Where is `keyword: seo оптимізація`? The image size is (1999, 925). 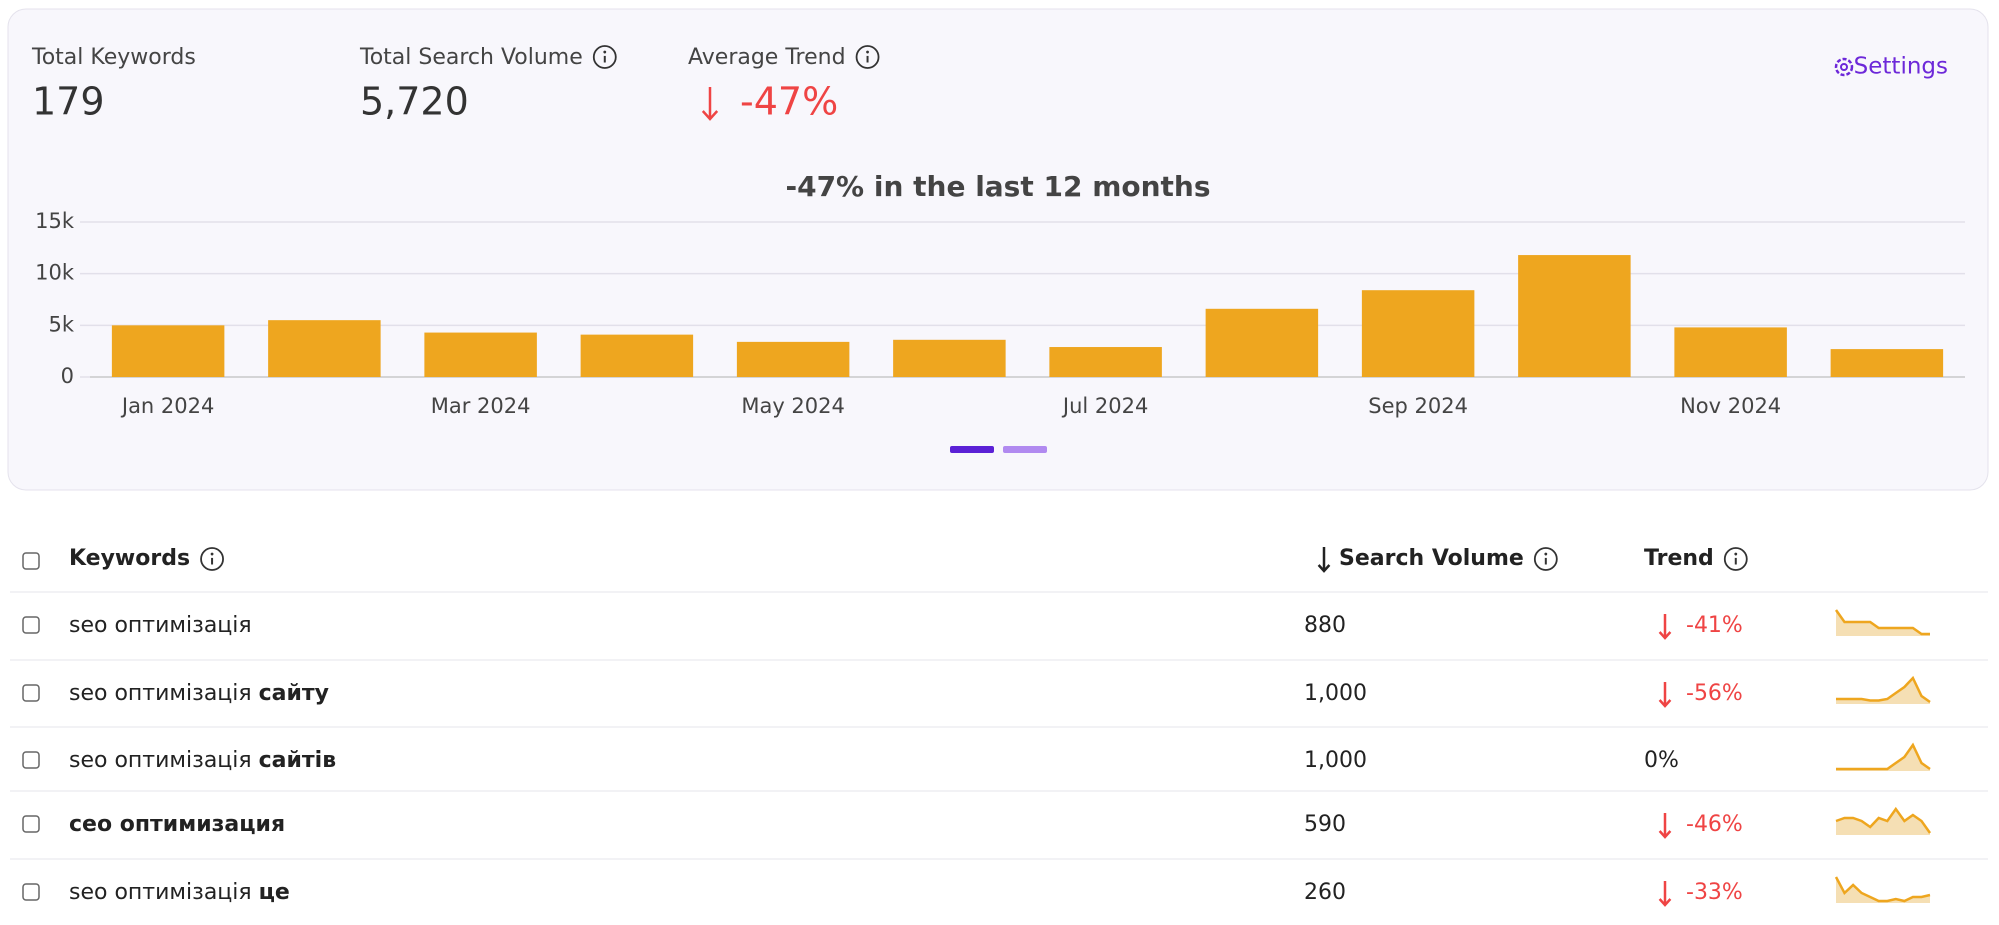
keyword: seo оптимізація is located at coordinates (160, 625).